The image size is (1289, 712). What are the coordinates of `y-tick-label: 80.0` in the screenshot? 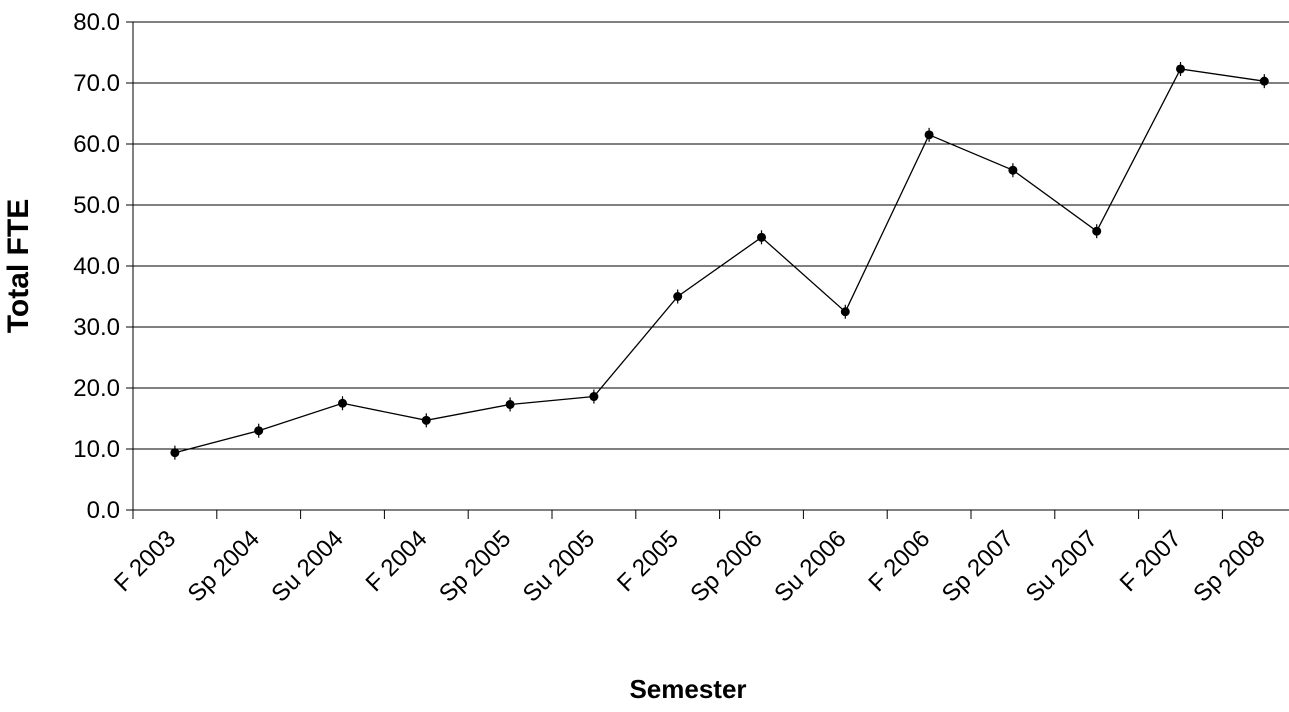 It's located at (96, 22).